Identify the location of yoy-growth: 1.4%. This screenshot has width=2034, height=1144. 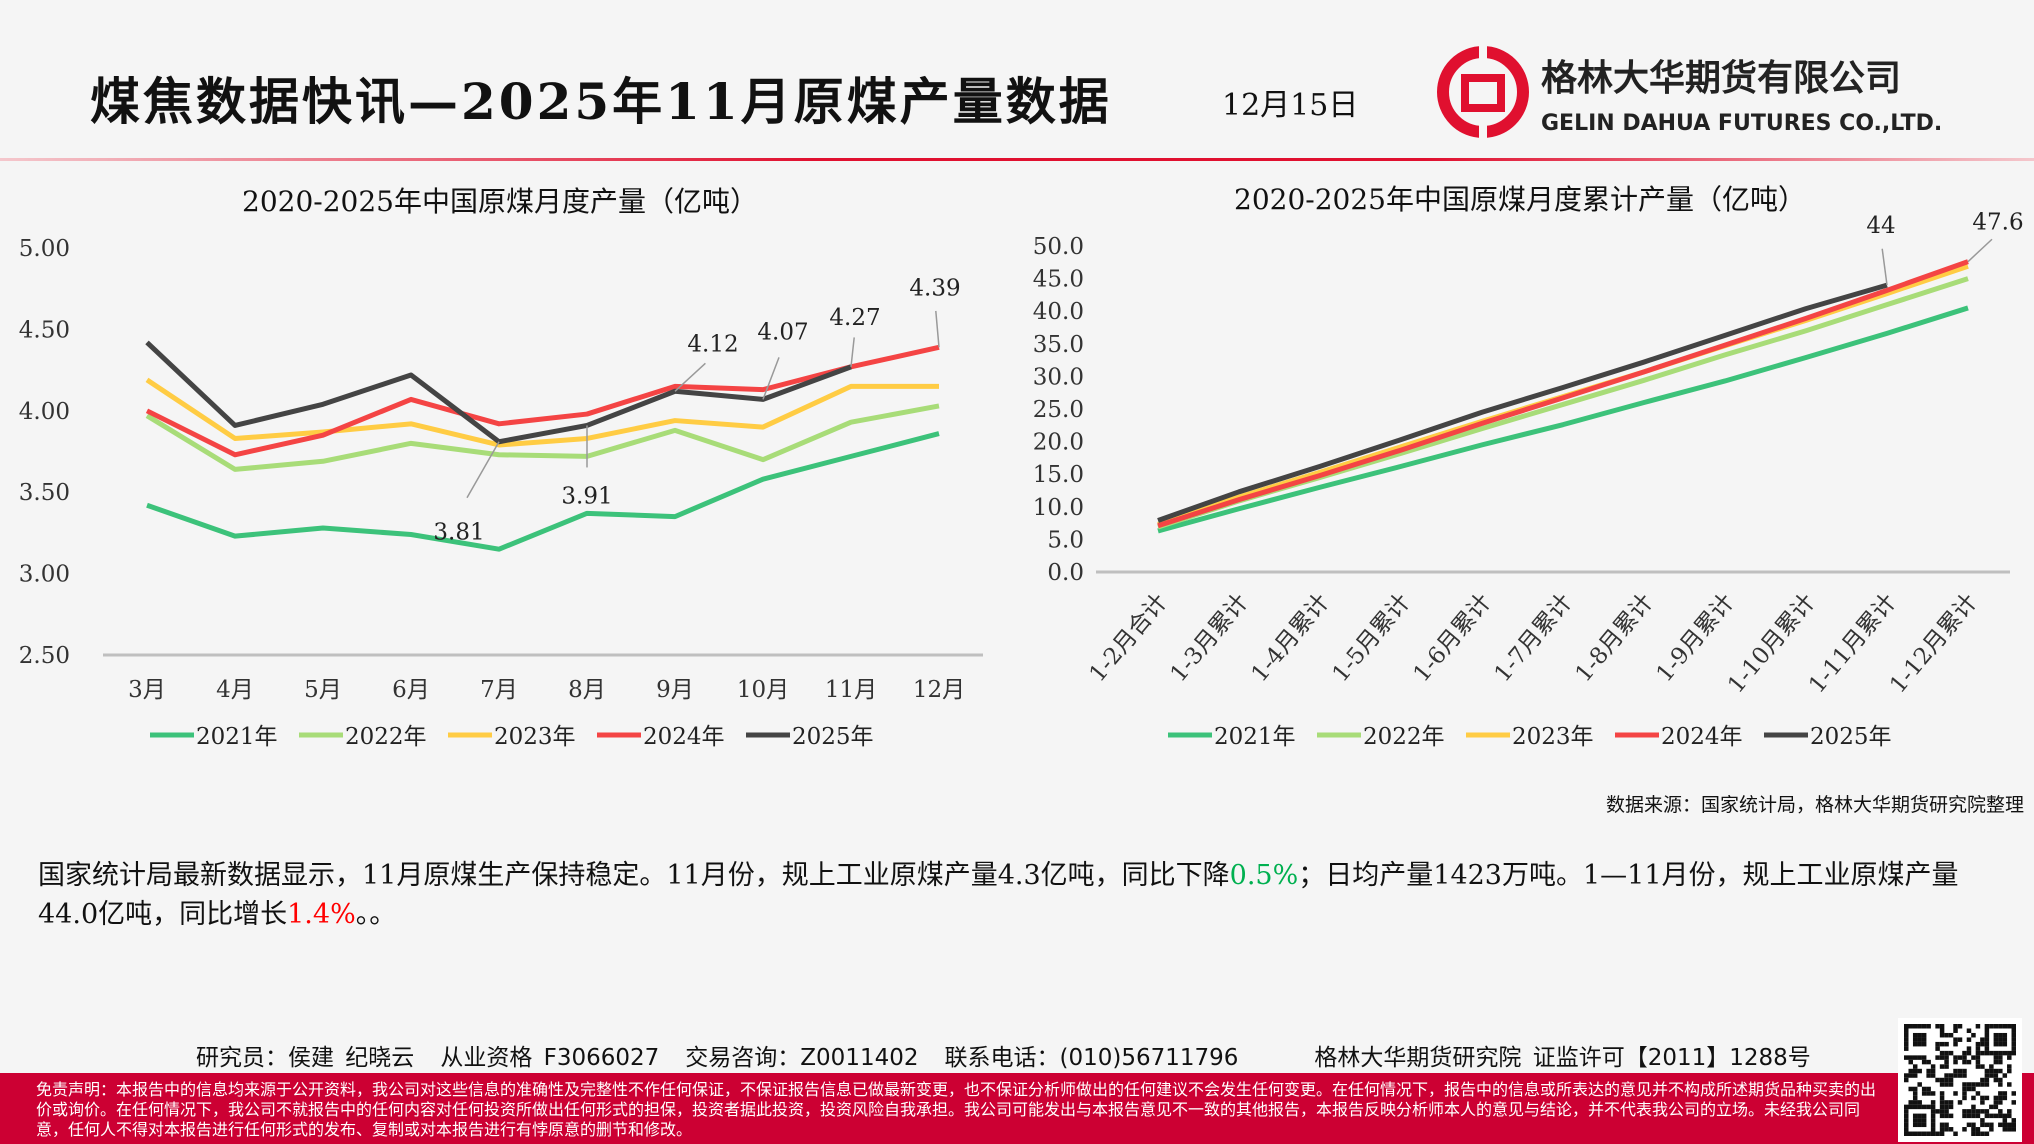
(321, 914).